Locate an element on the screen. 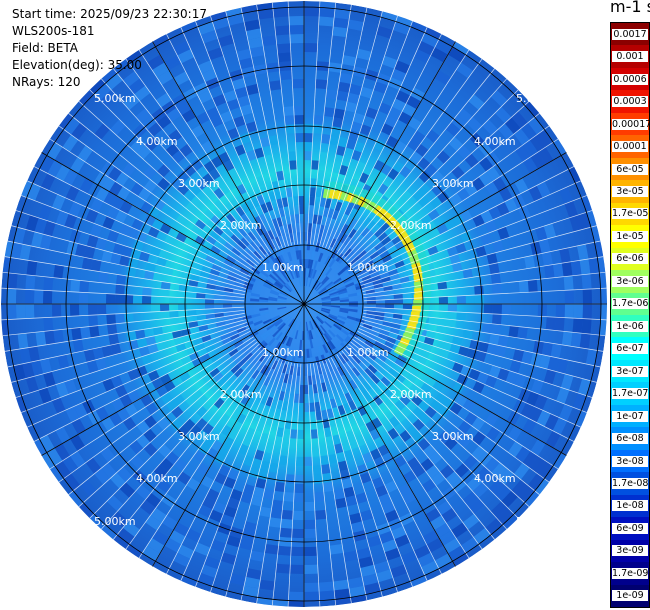 This screenshot has height=610, width=650. azimuth-spoke is located at coordinates (173, 228).